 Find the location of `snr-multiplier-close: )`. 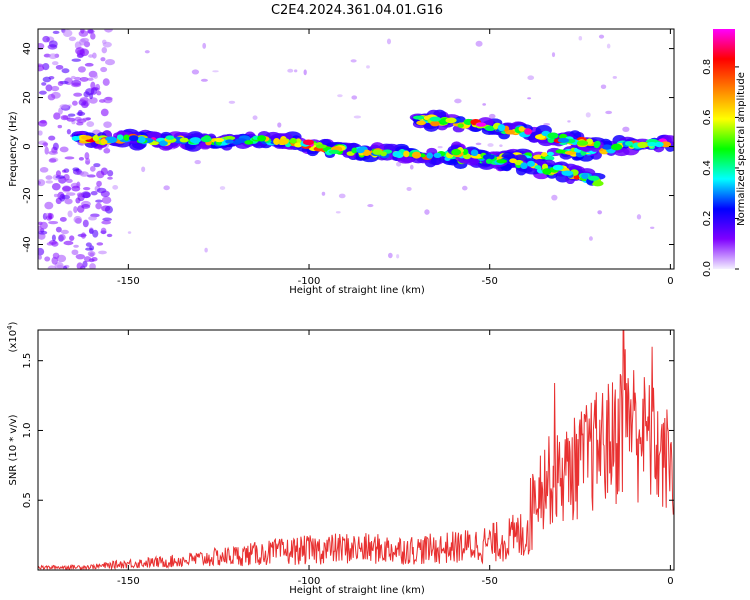

snr-multiplier-close: ) is located at coordinates (13, 323).